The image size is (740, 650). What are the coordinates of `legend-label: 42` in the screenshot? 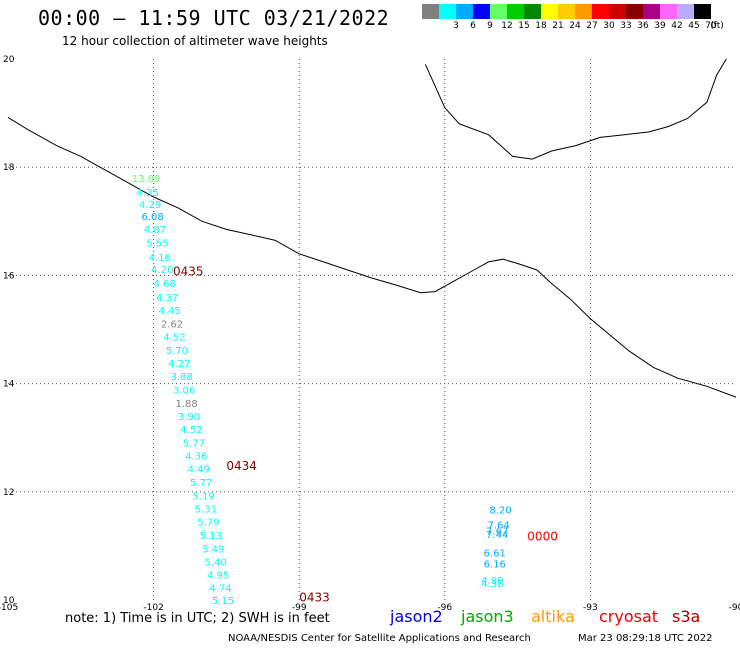 It's located at (677, 26).